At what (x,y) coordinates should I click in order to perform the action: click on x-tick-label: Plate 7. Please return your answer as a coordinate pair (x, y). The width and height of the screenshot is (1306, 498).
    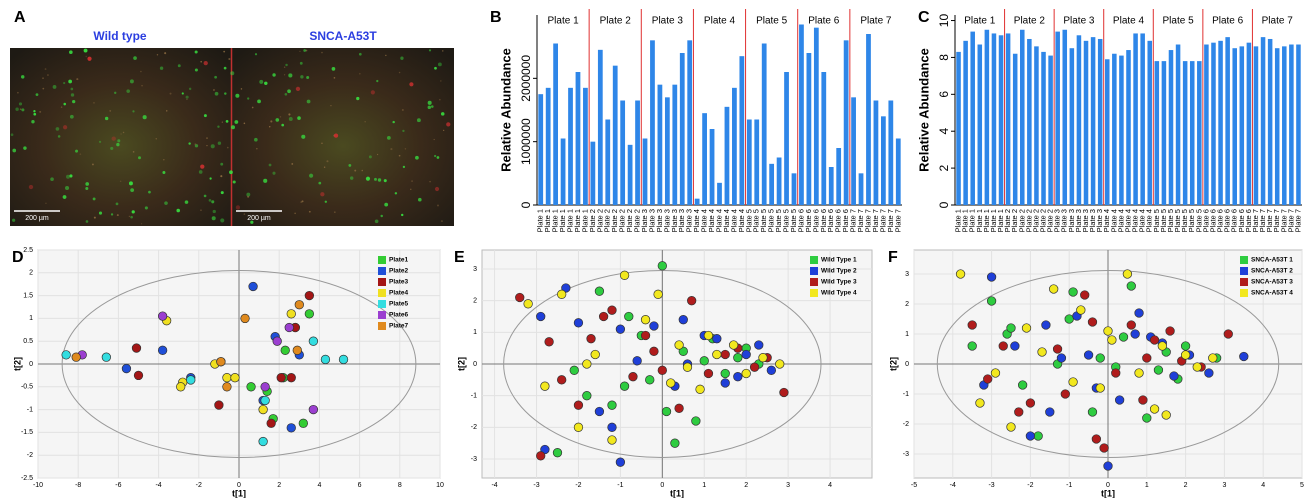
    Looking at the image, I should click on (1297, 220).